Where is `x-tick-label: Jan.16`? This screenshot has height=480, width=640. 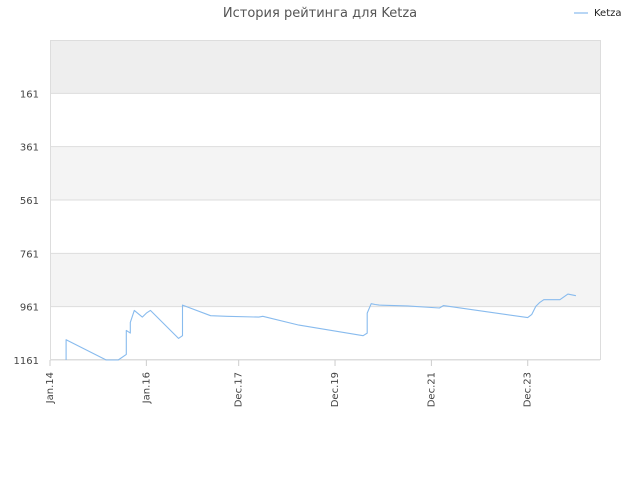
x-tick-label: Jan.16 is located at coordinates (146, 388).